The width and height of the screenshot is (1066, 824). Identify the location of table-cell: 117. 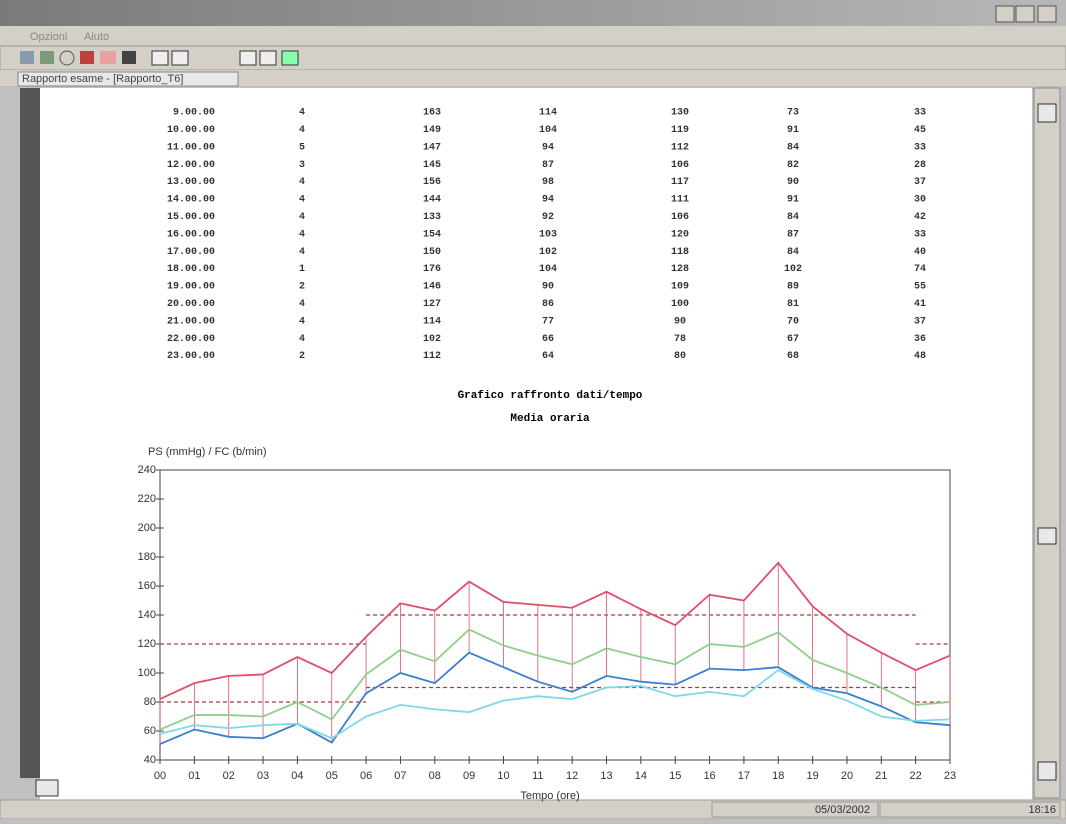
(680, 182).